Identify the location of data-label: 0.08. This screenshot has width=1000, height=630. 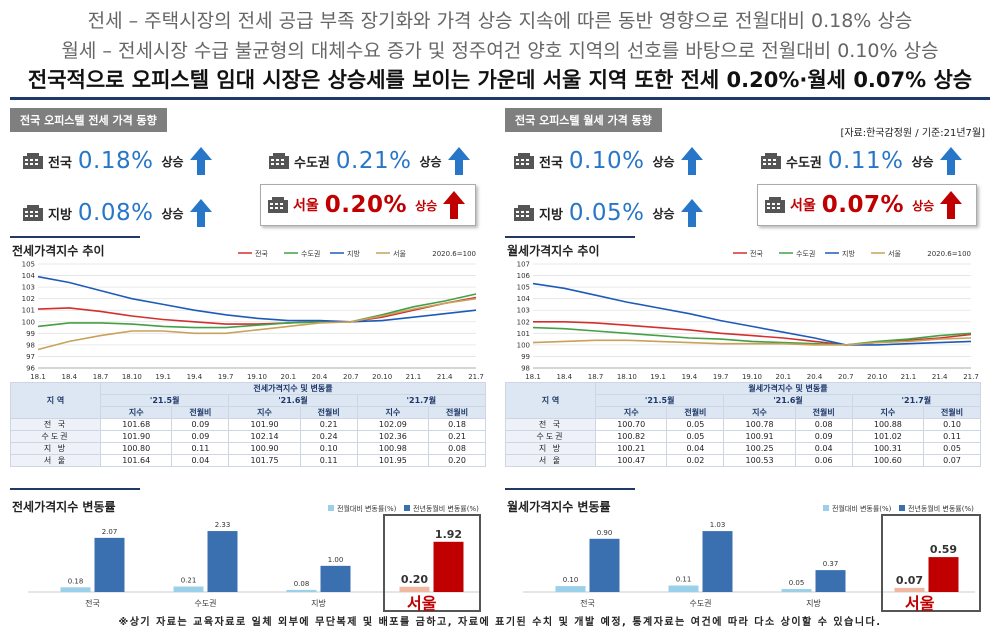
(302, 584).